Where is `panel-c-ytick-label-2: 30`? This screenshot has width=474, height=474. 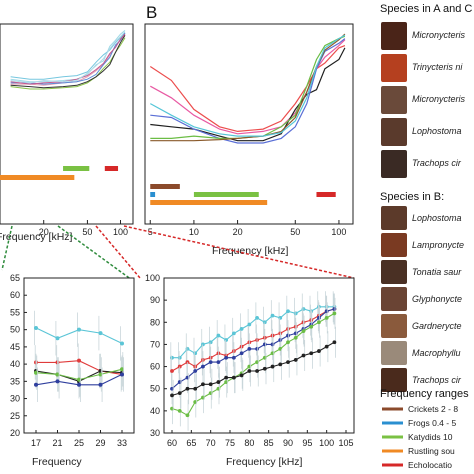
panel-c-ytick-label-2: 30 is located at coordinates (15, 399).